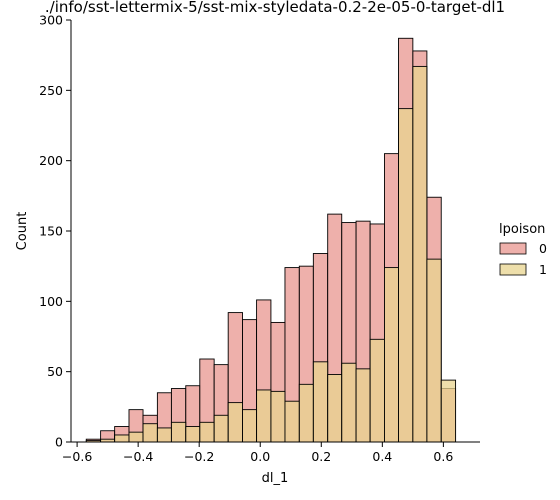 The width and height of the screenshot is (560, 500). I want to click on x-ticks: −0.6 −0.4 −0.2 0.0 0.2 0.4 0.6, so click(257, 453).